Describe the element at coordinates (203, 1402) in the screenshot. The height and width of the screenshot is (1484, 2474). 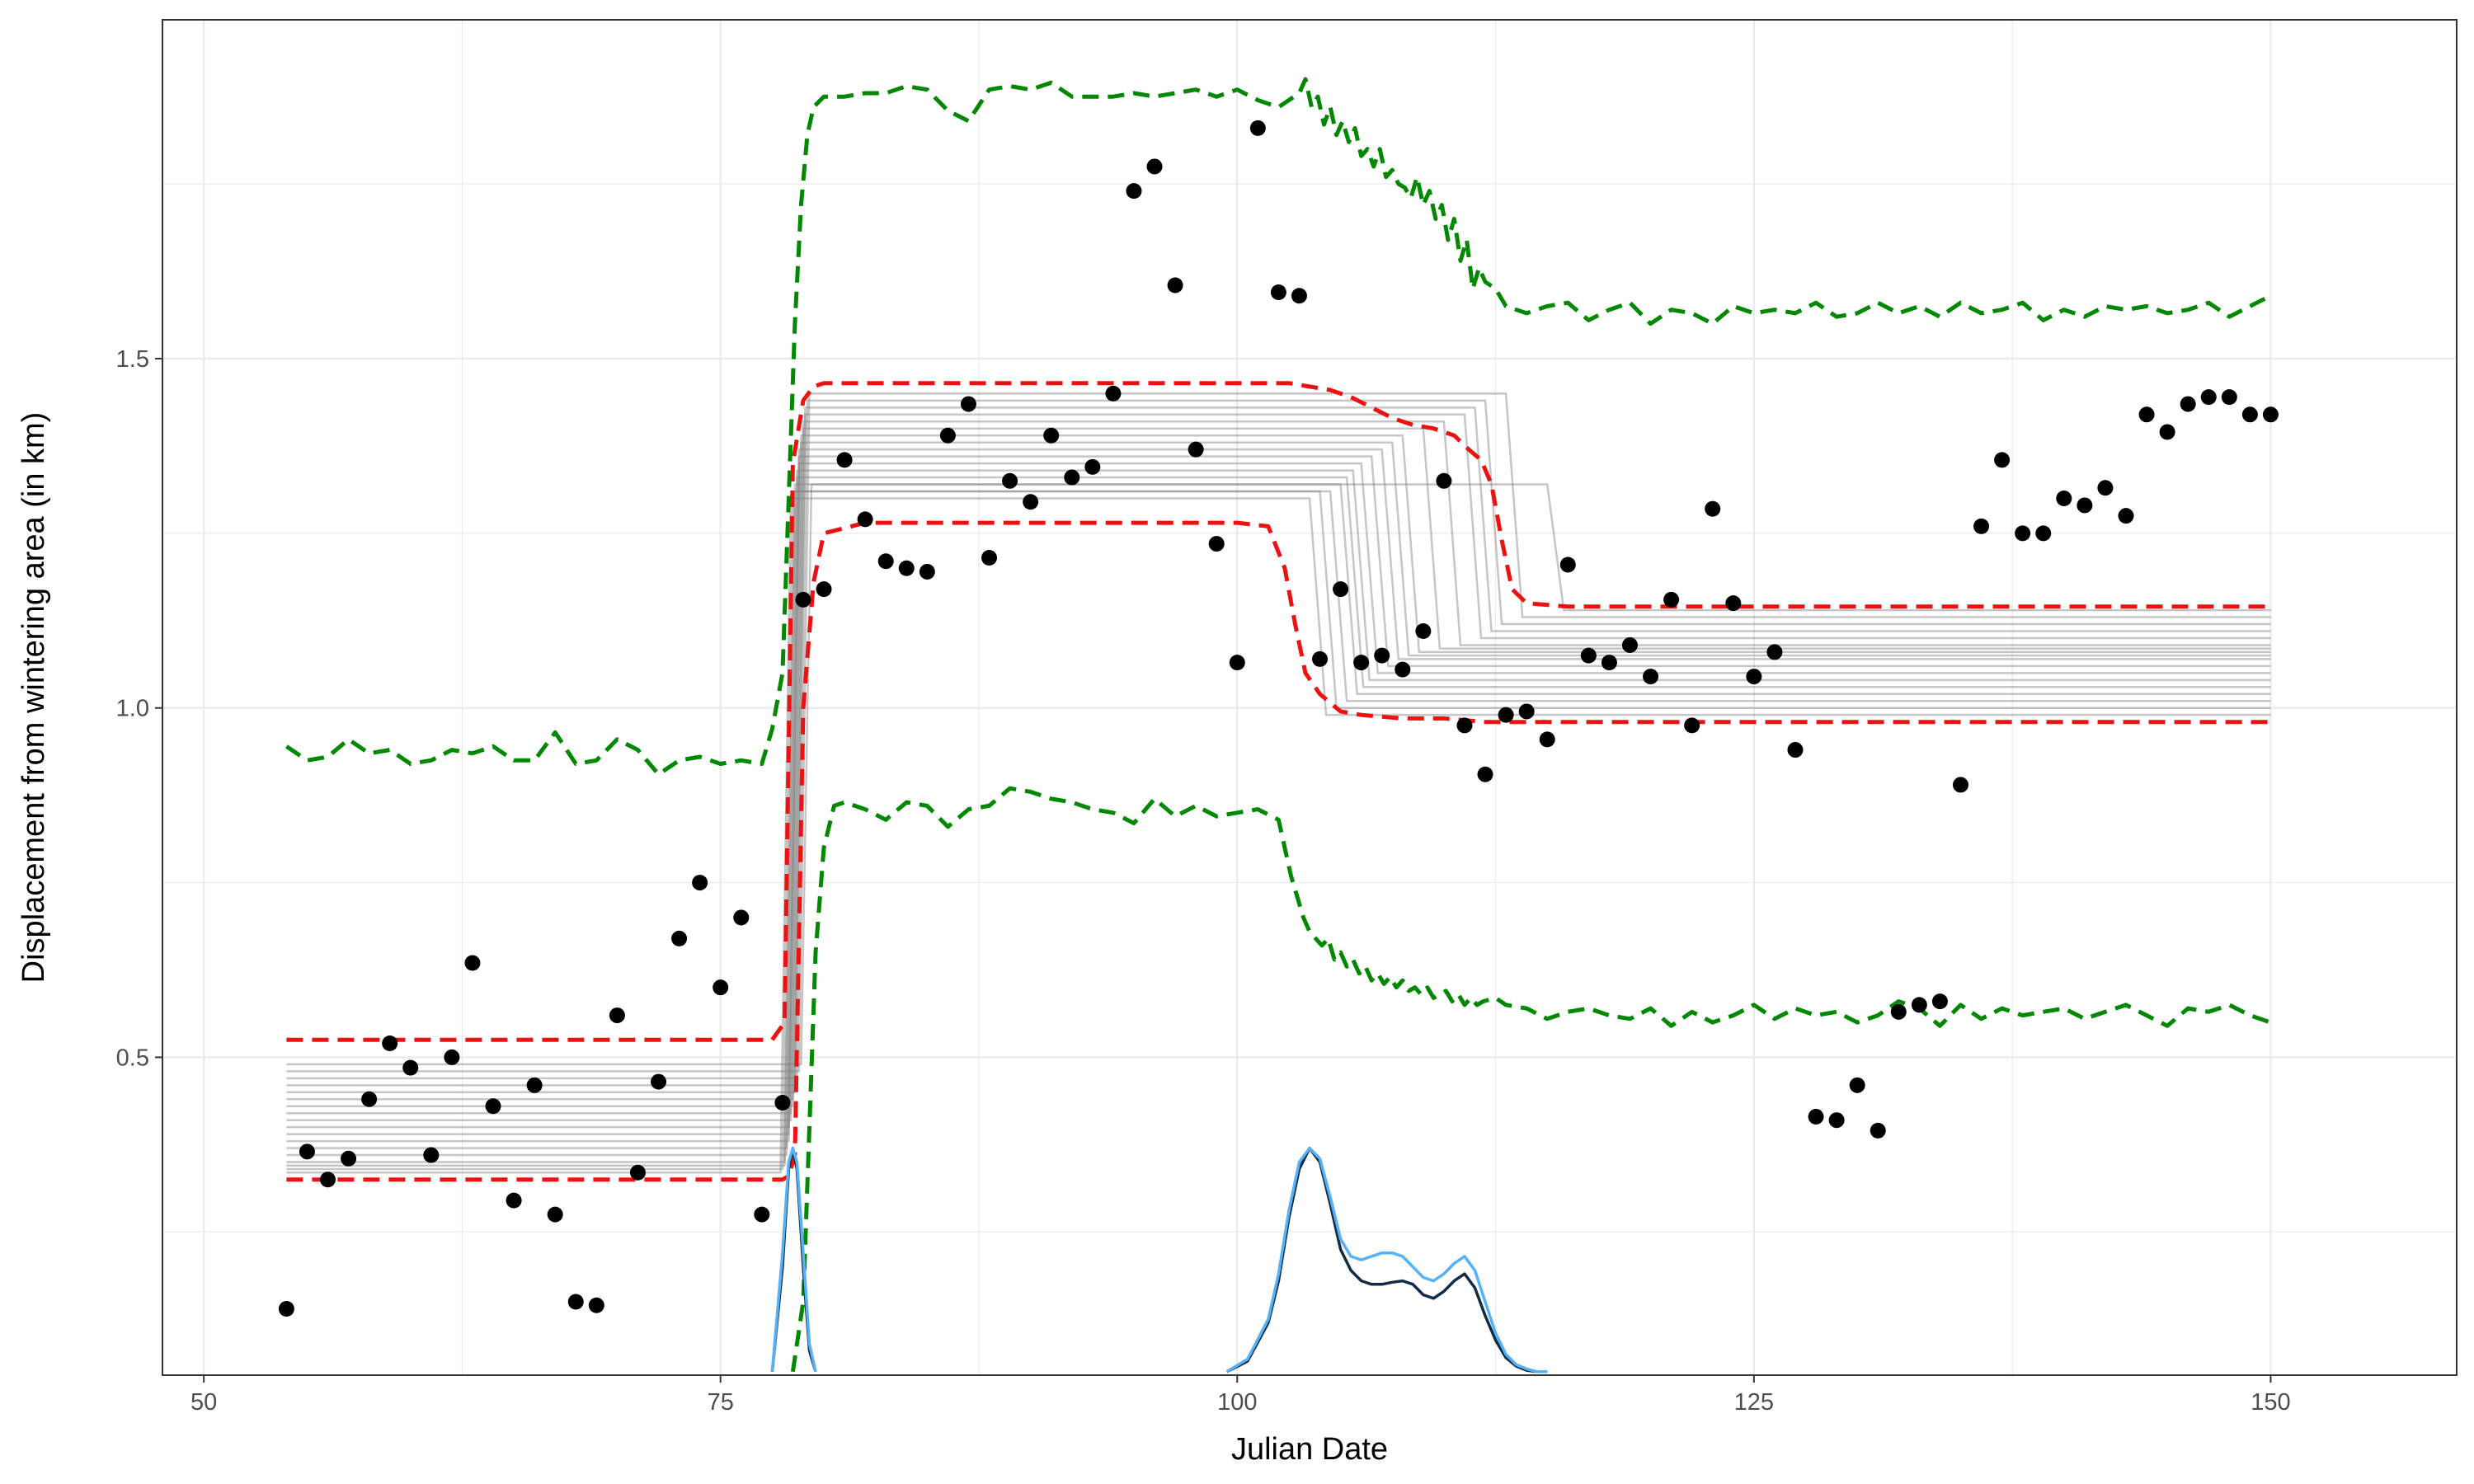
I see `x-tick-label: 50` at that location.